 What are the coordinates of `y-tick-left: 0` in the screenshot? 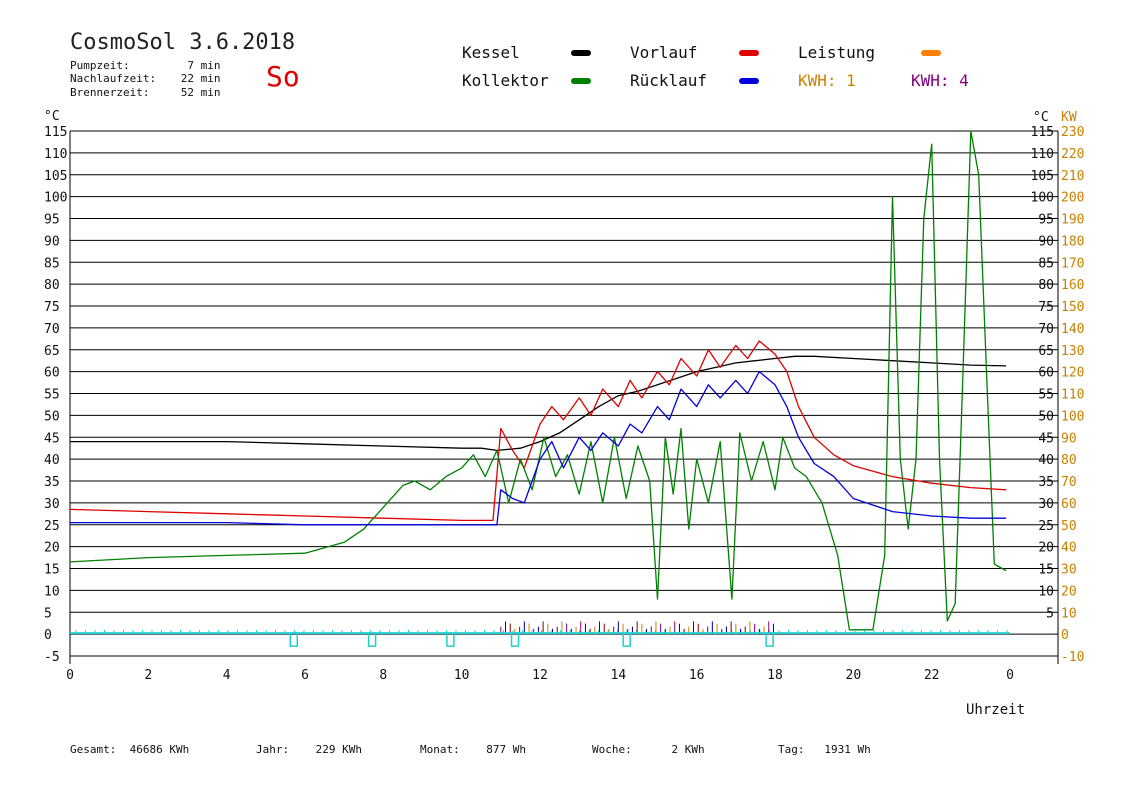 It's located at (48, 635).